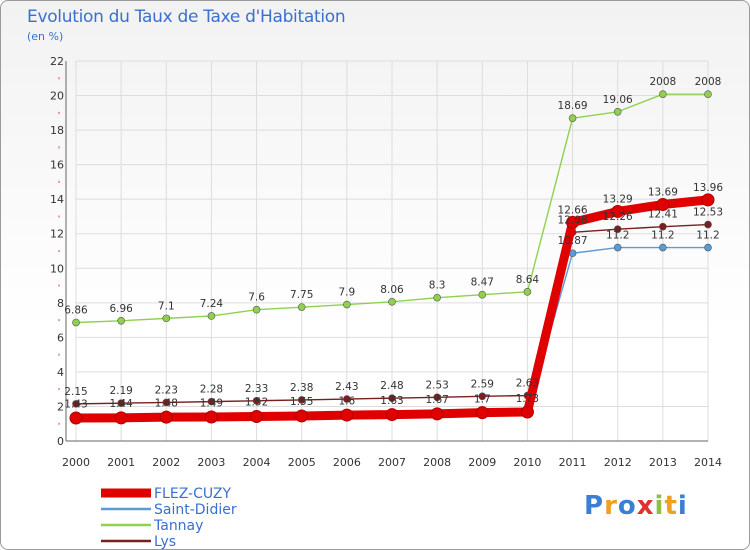  Describe the element at coordinates (121, 309) in the screenshot. I see `data-label: 6.96` at that location.